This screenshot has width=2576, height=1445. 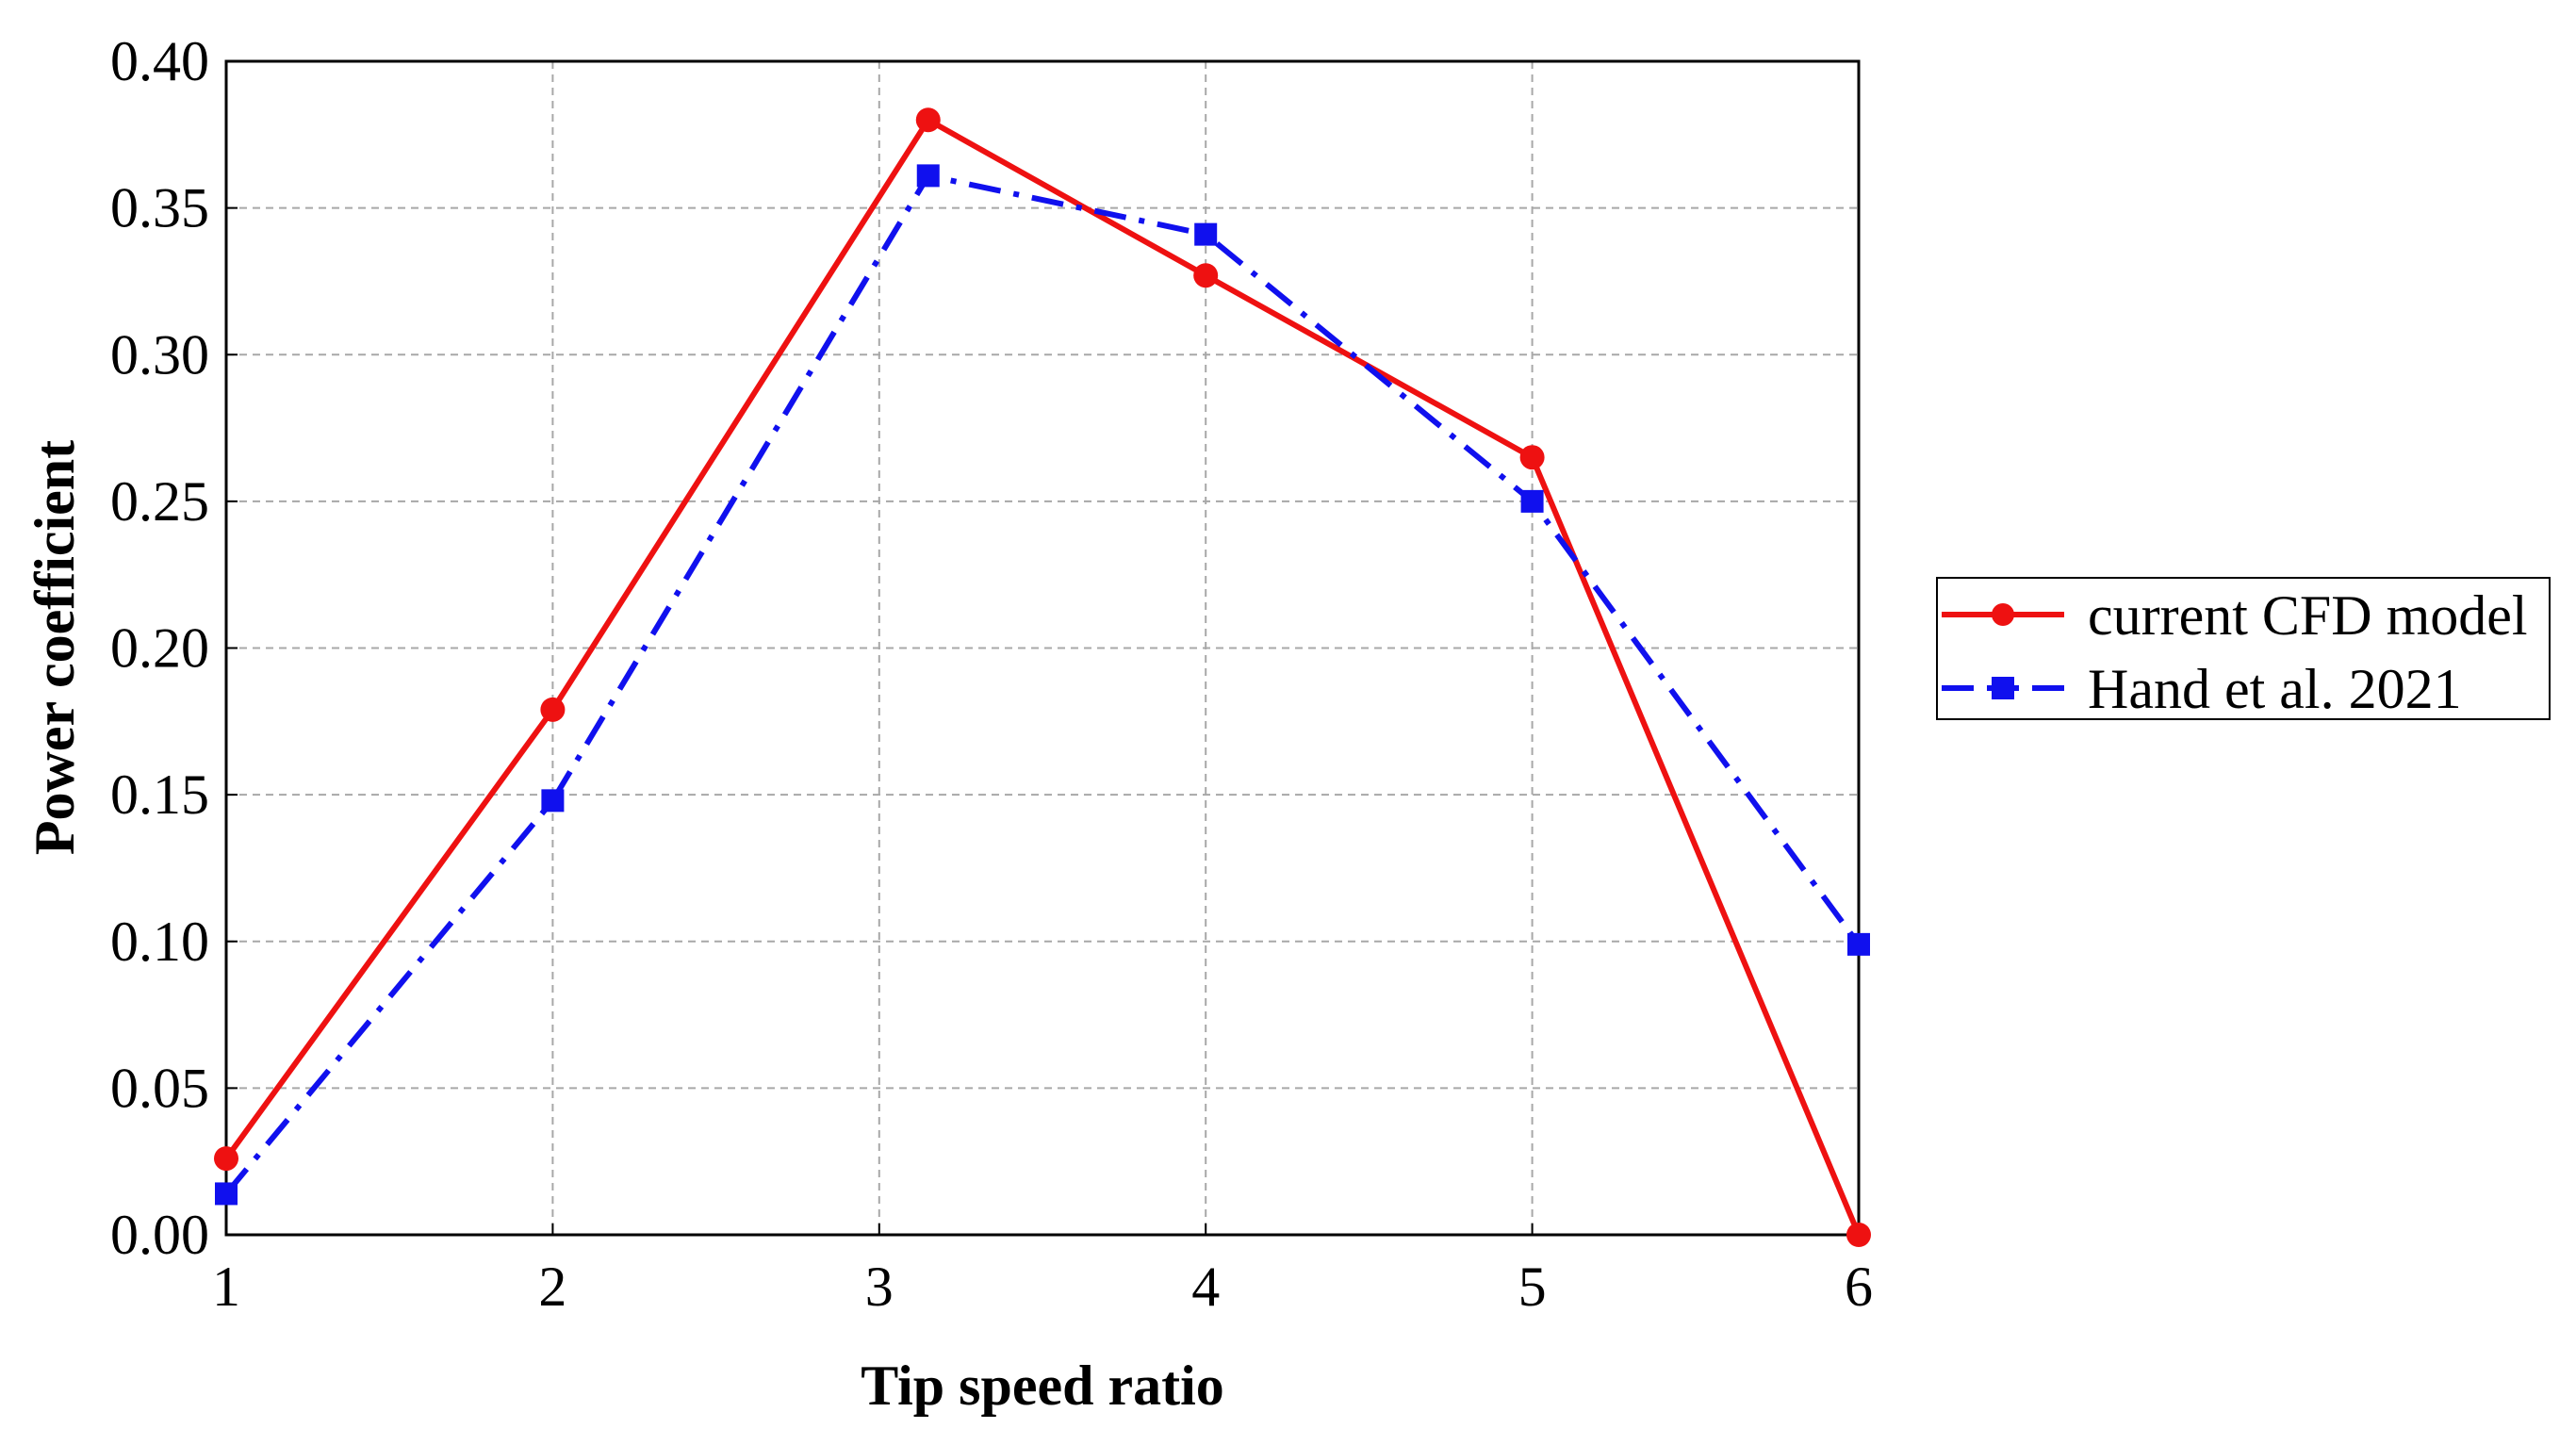 I want to click on y-tick-label: 0.40, so click(x=159, y=61).